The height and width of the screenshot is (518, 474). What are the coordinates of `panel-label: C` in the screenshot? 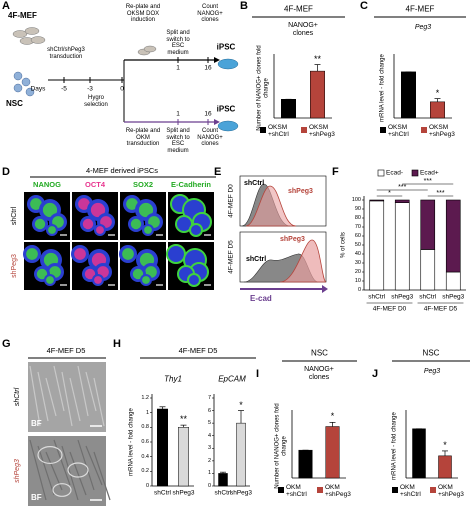 It's located at (364, 6).